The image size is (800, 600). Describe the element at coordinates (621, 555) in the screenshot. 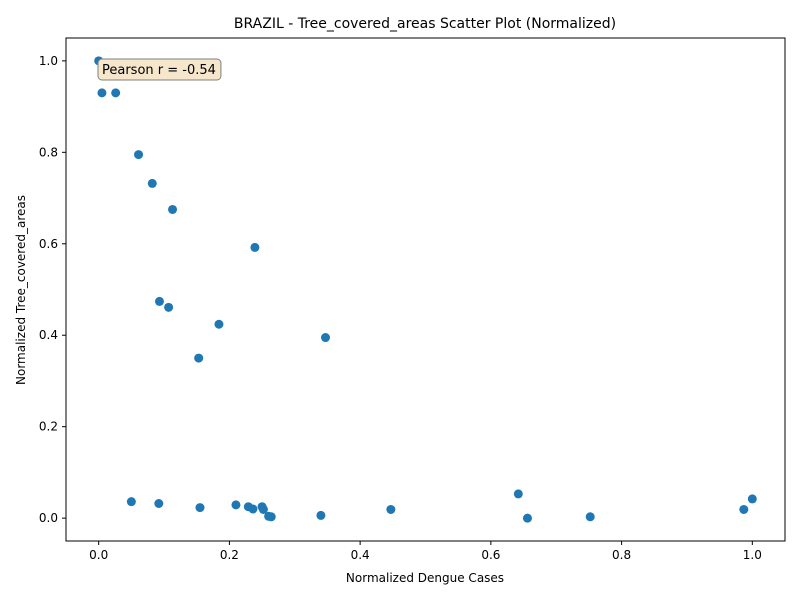

I see `x-tick-label: 0.8` at that location.